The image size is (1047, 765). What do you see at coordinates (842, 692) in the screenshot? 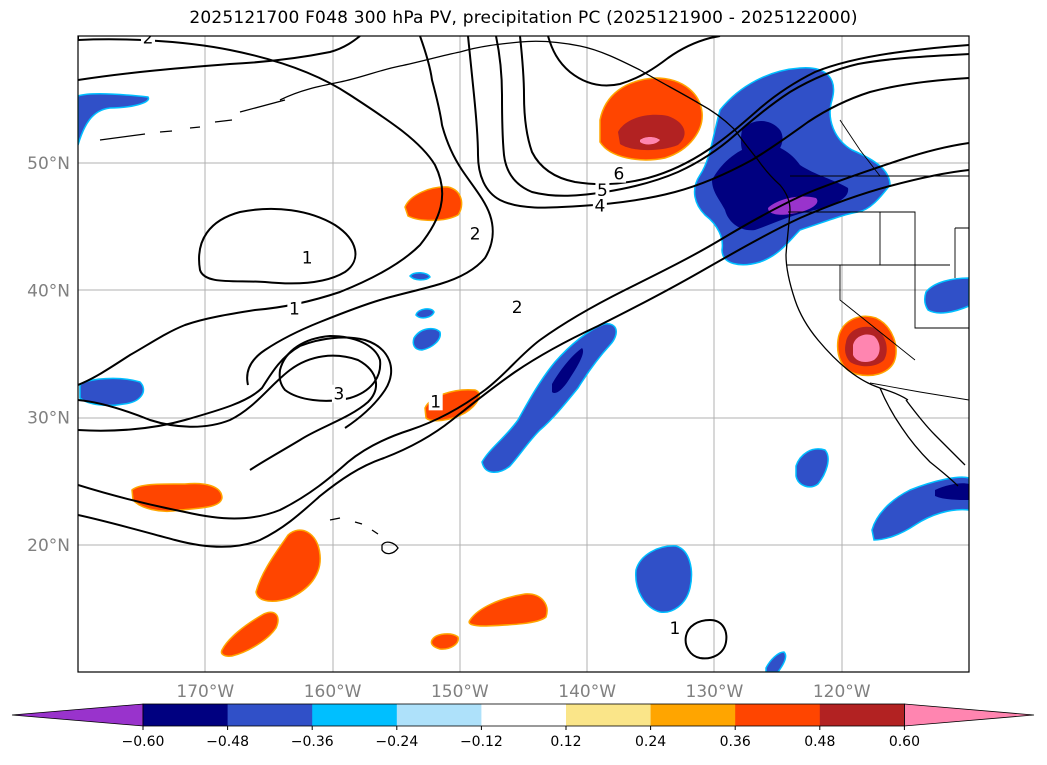
I see `lon-label: 120°W` at bounding box center [842, 692].